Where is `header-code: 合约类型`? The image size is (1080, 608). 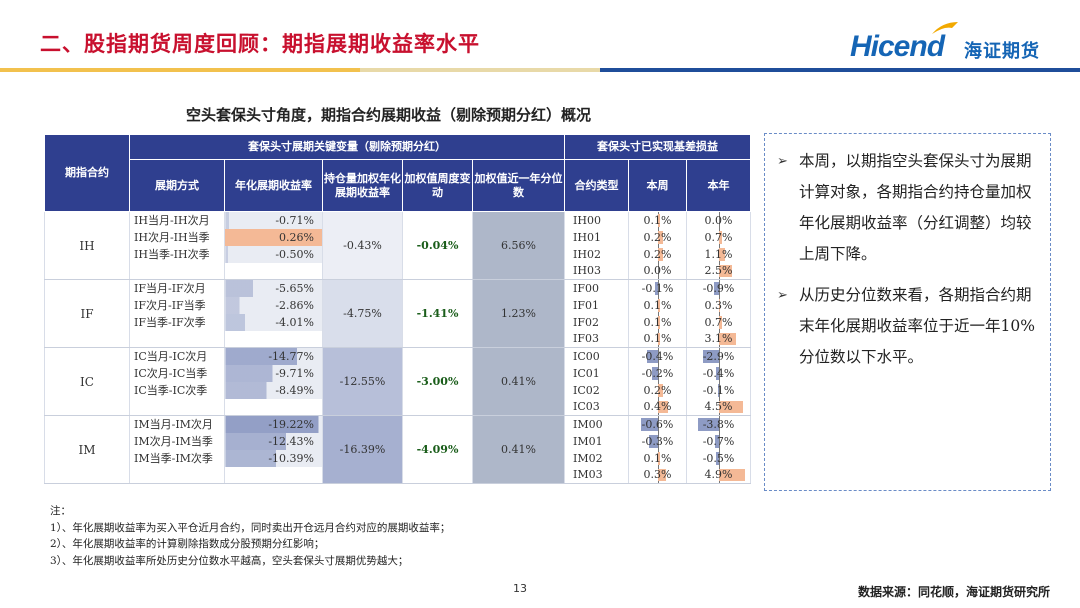 header-code: 合约类型 is located at coordinates (597, 185).